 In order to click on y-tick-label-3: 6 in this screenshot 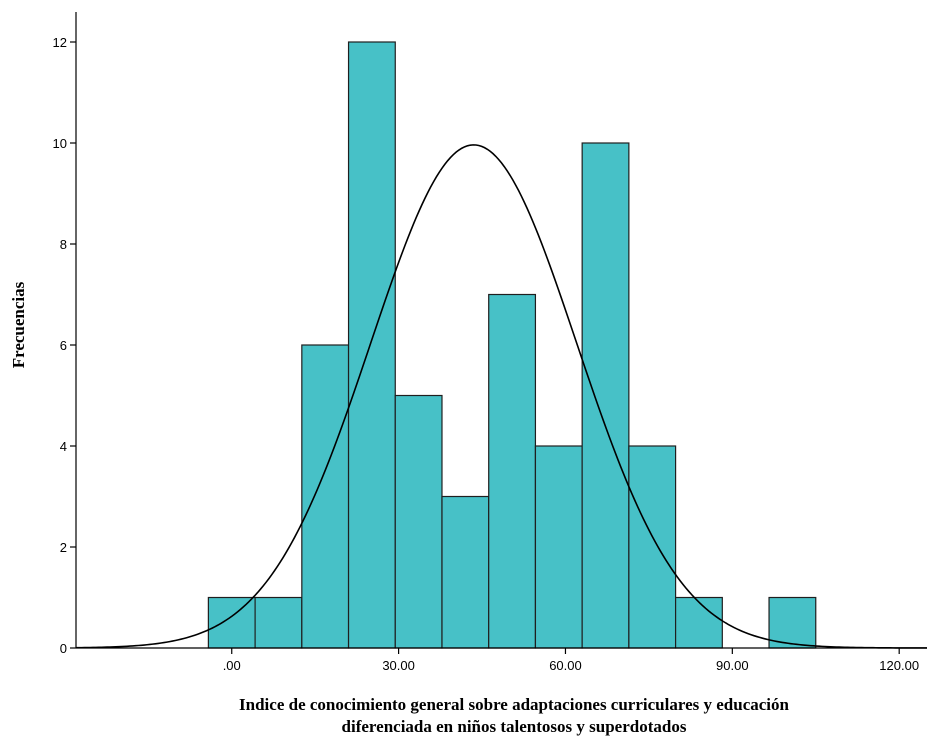, I will do `click(63, 345)`.